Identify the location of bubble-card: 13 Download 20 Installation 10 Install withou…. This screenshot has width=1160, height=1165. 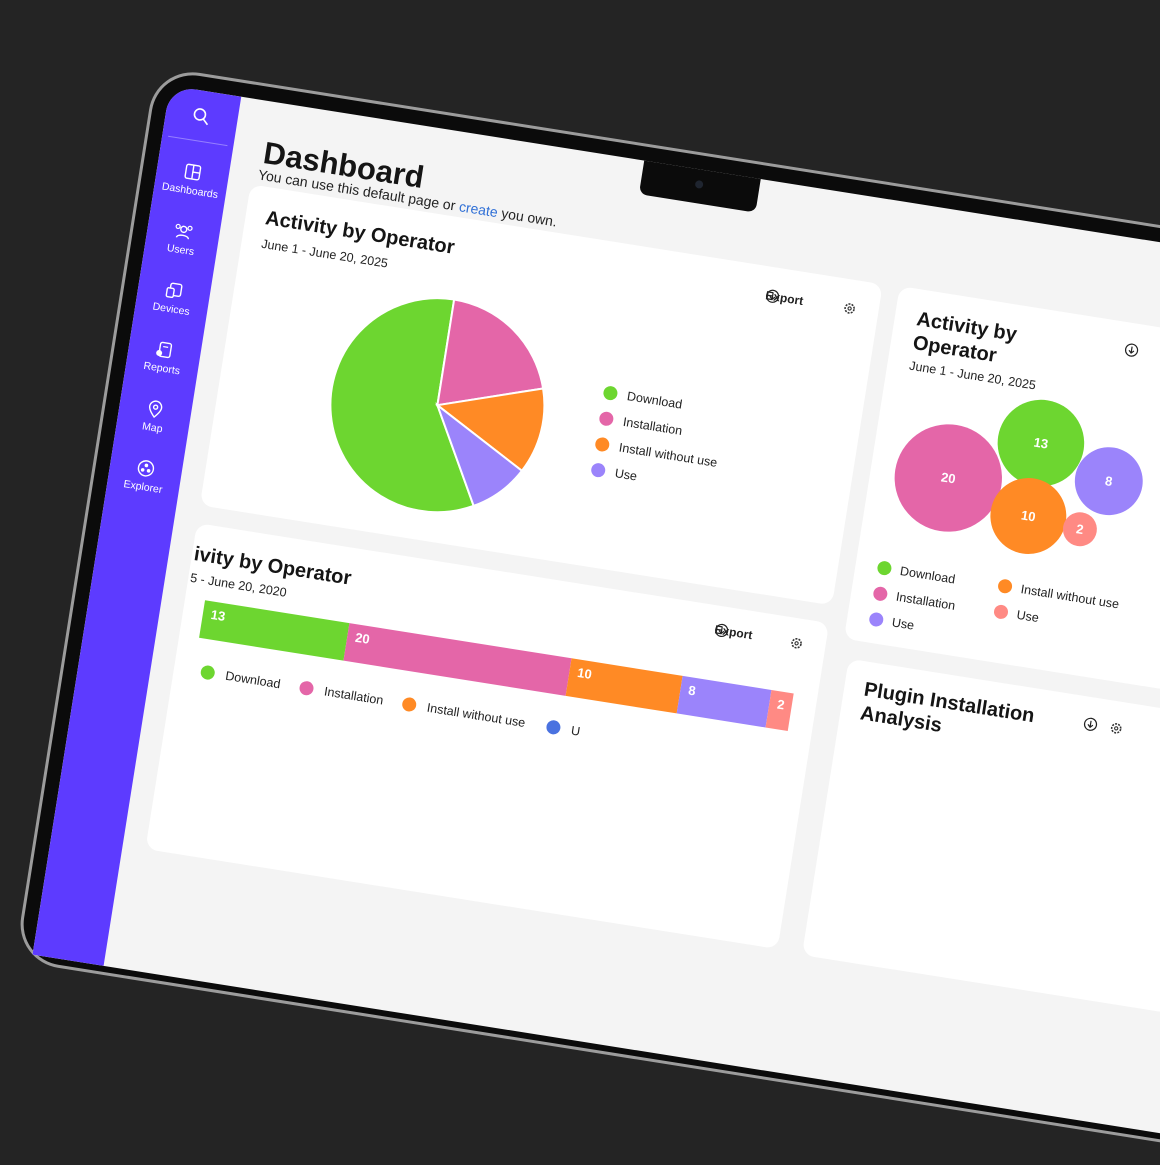
(1001, 495).